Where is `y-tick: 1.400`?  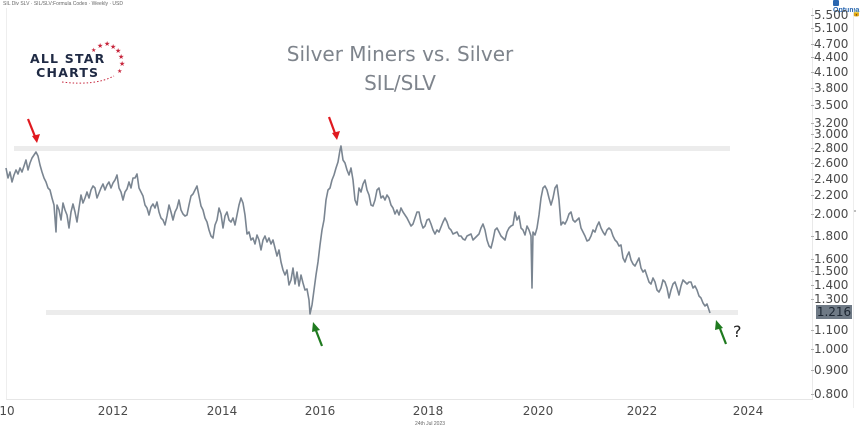
y-tick: 1.400 is located at coordinates (829, 285).